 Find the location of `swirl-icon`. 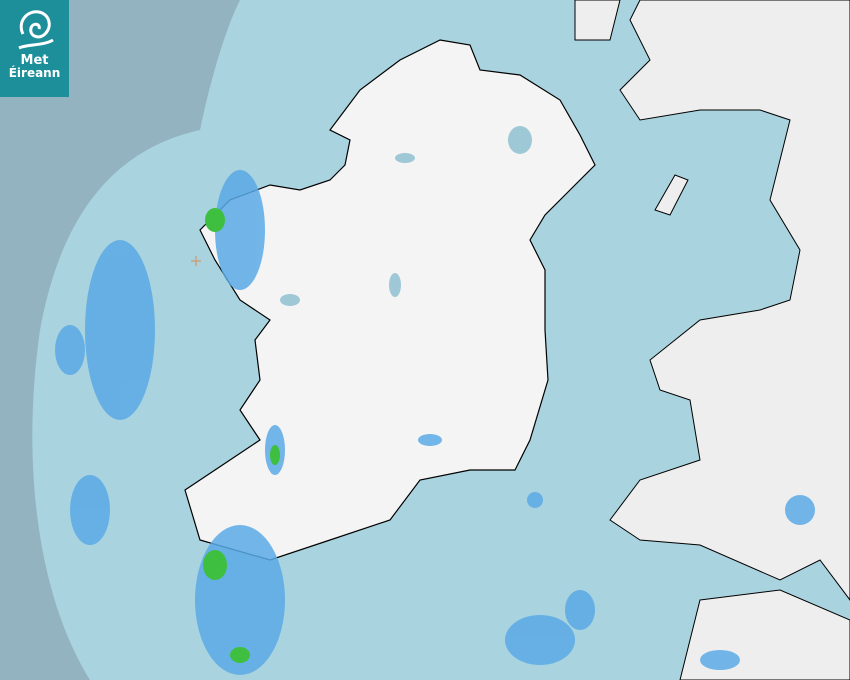

swirl-icon is located at coordinates (35, 30).